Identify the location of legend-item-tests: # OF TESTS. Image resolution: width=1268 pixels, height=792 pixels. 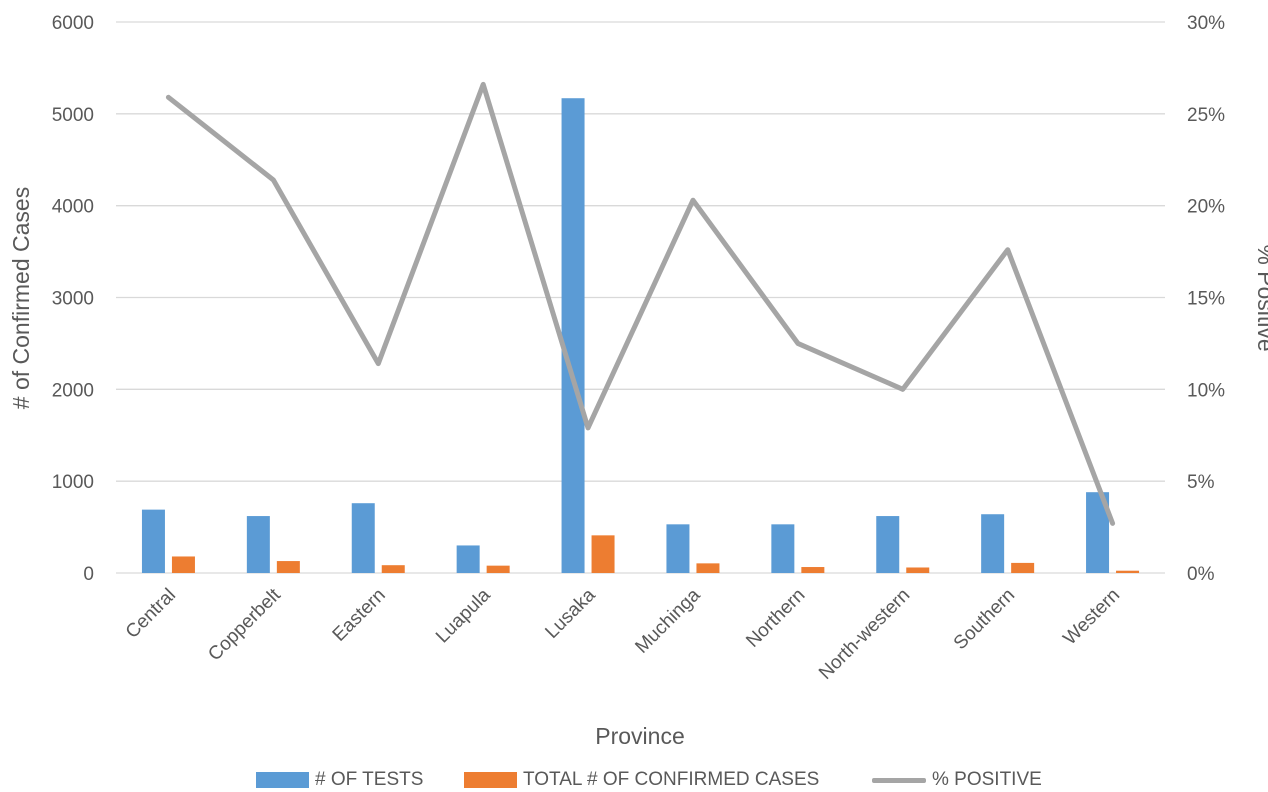
(339, 780).